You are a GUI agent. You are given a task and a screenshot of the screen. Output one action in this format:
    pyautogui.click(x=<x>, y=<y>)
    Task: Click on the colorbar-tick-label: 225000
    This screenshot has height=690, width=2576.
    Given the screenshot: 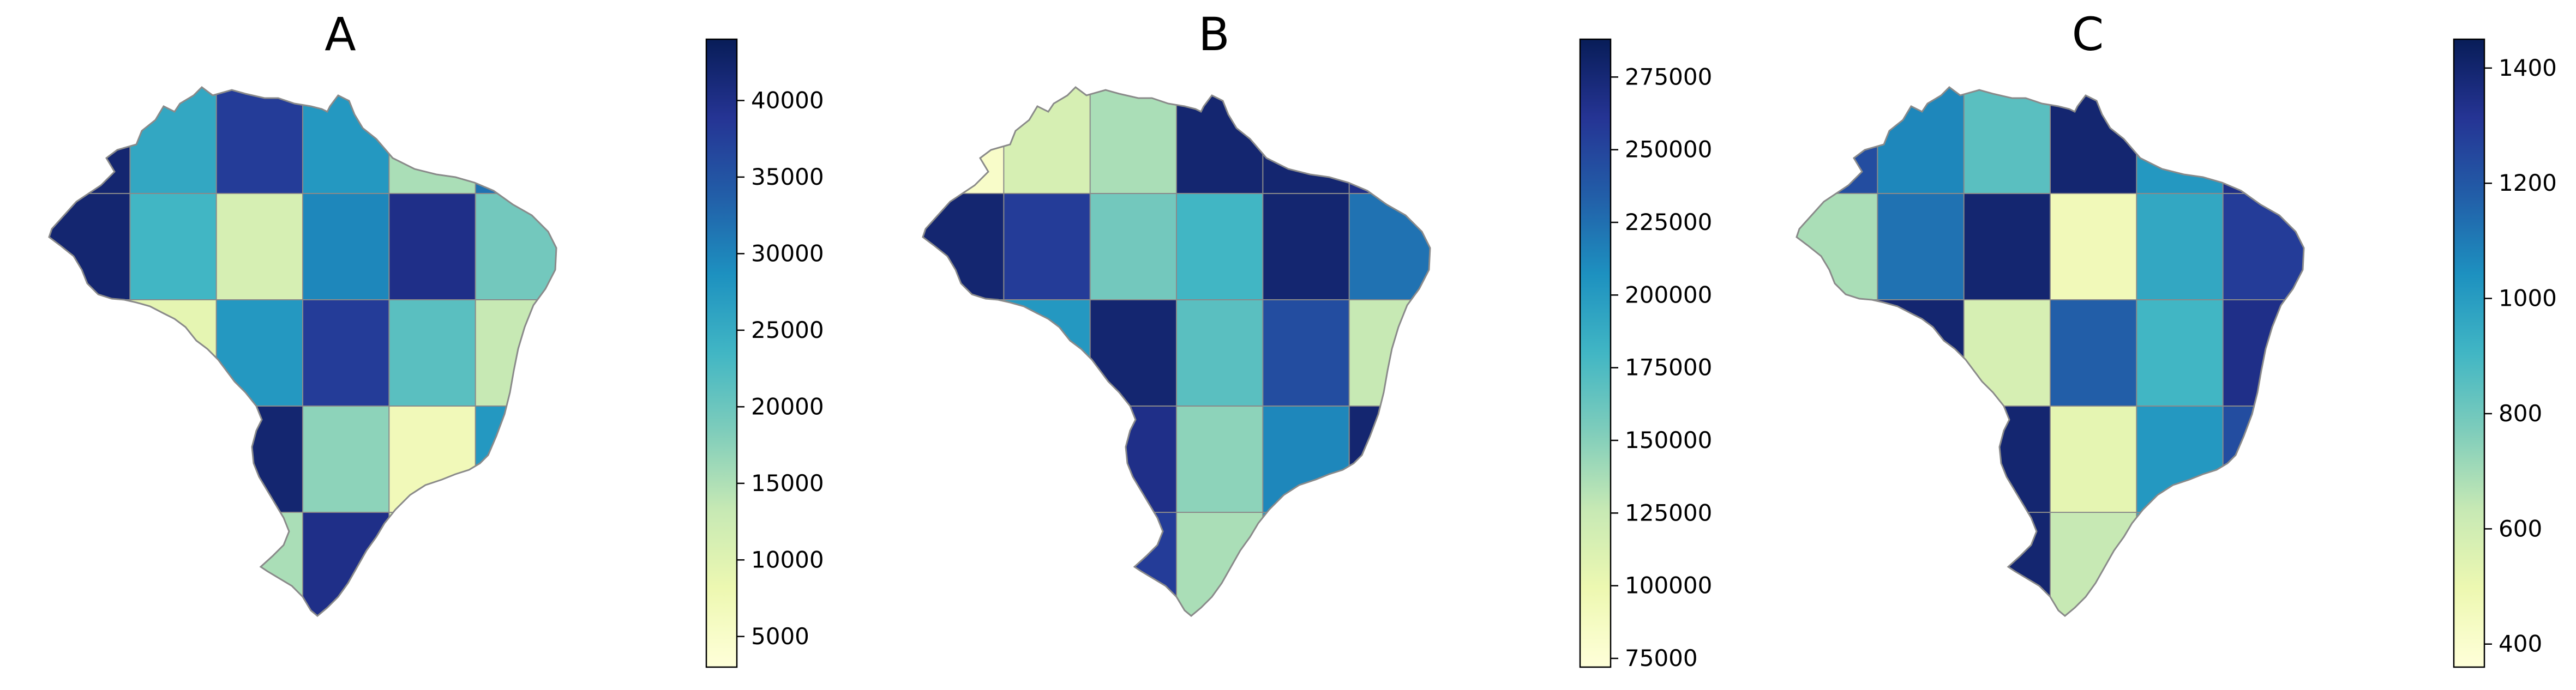 What is the action you would take?
    pyautogui.click(x=1669, y=222)
    